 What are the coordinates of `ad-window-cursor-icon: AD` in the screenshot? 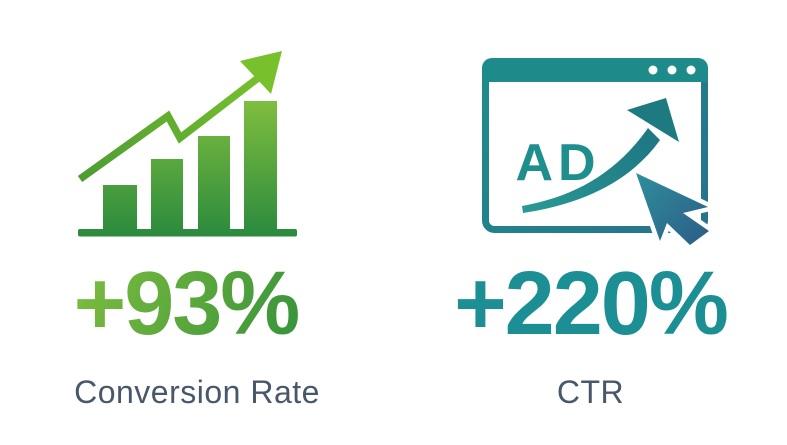 It's located at (598, 154).